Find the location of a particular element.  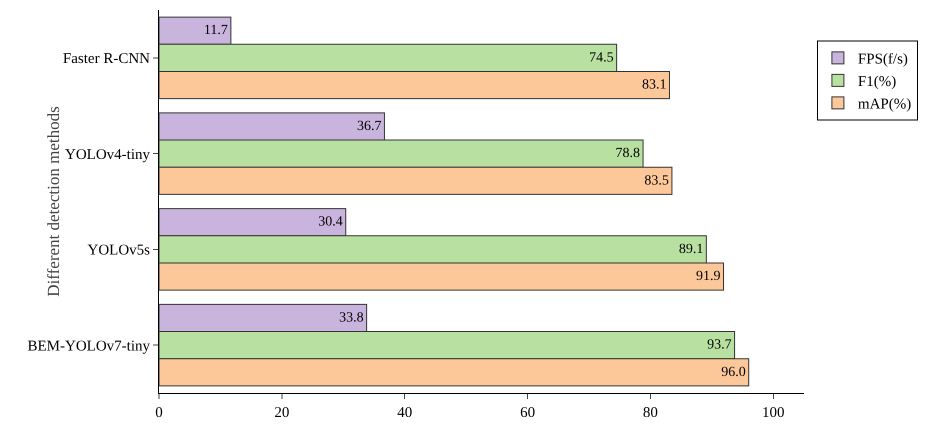

x-tick-label: 0 is located at coordinates (159, 413).